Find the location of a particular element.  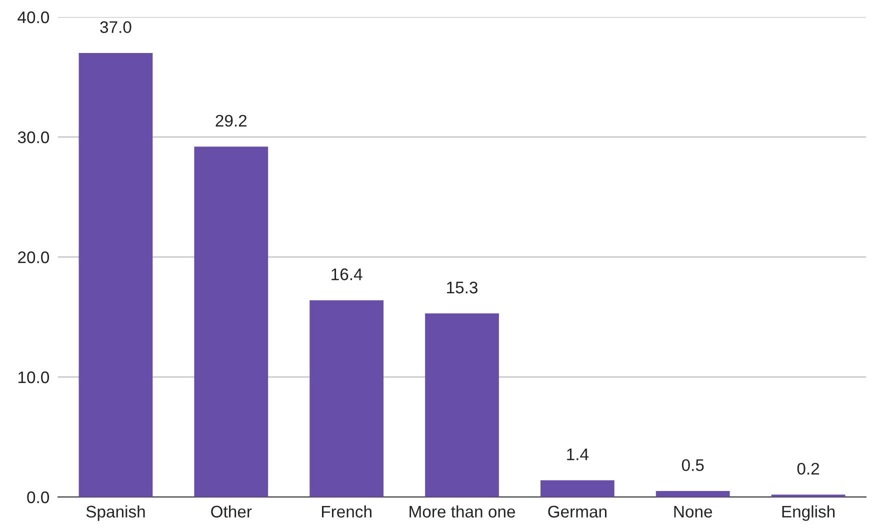

x-tick-label: Spanish is located at coordinates (115, 513).